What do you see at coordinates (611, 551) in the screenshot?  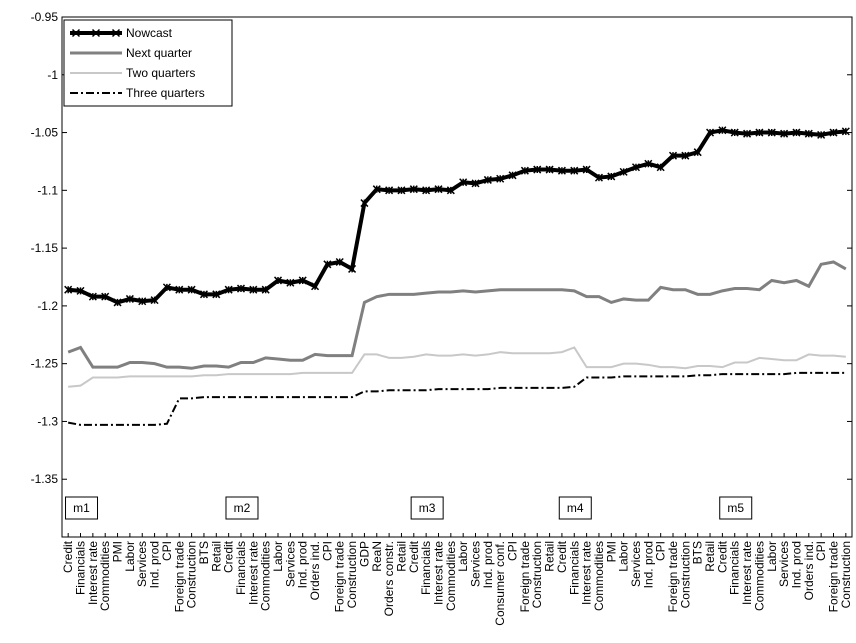 I see `x-tick-label: PMI` at bounding box center [611, 551].